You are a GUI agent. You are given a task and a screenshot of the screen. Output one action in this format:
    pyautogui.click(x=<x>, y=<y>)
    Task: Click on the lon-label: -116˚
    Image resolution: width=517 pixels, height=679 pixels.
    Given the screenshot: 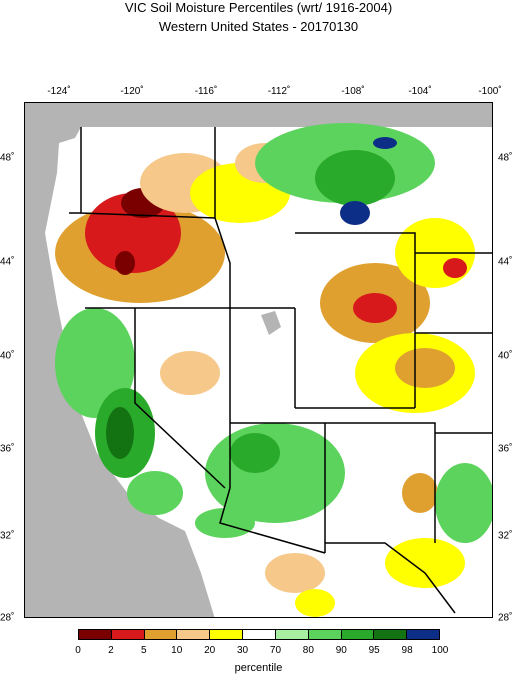 What is the action you would take?
    pyautogui.click(x=206, y=91)
    